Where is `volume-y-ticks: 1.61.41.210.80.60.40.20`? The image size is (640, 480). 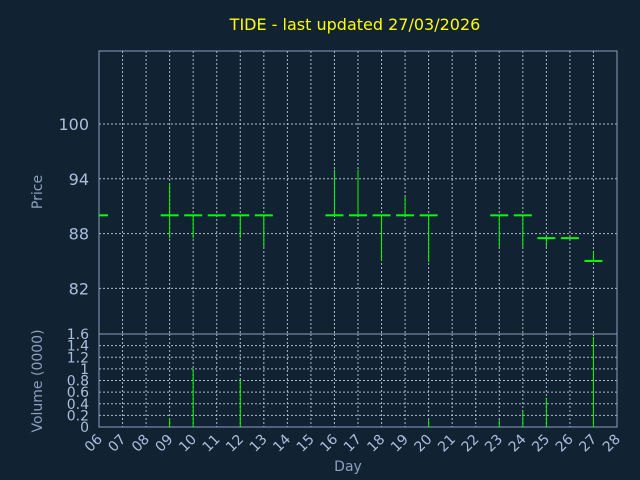
volume-y-ticks: 1.61.41.210.80.60.40.20 is located at coordinates (78, 381).